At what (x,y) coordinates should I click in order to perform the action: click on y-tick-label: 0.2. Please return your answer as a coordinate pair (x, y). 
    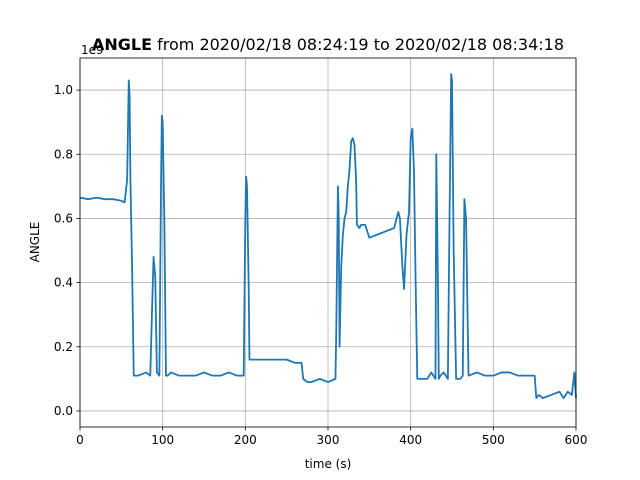
    Looking at the image, I should click on (63, 347).